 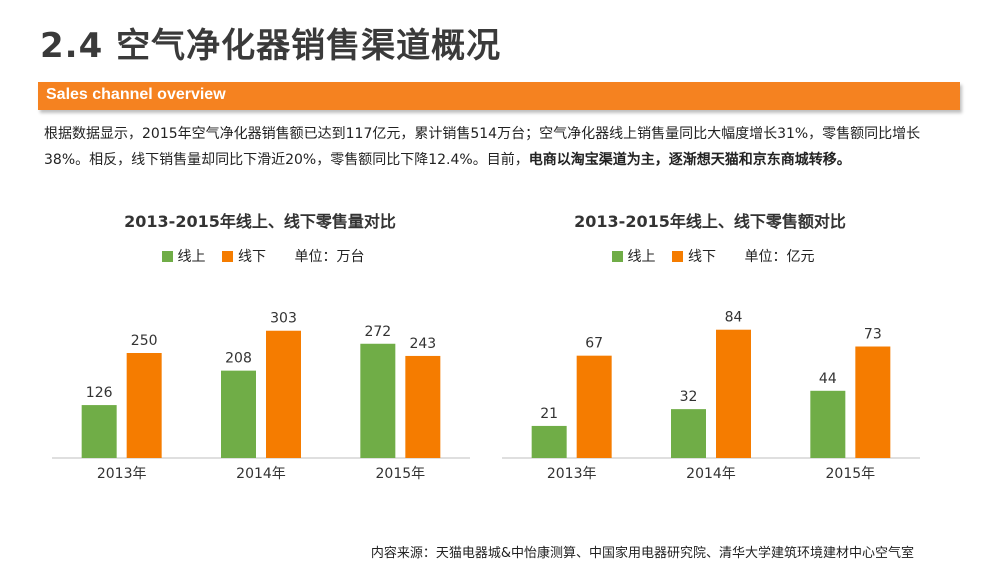 What do you see at coordinates (828, 379) in the screenshot?
I see `data-label-online-2: 44` at bounding box center [828, 379].